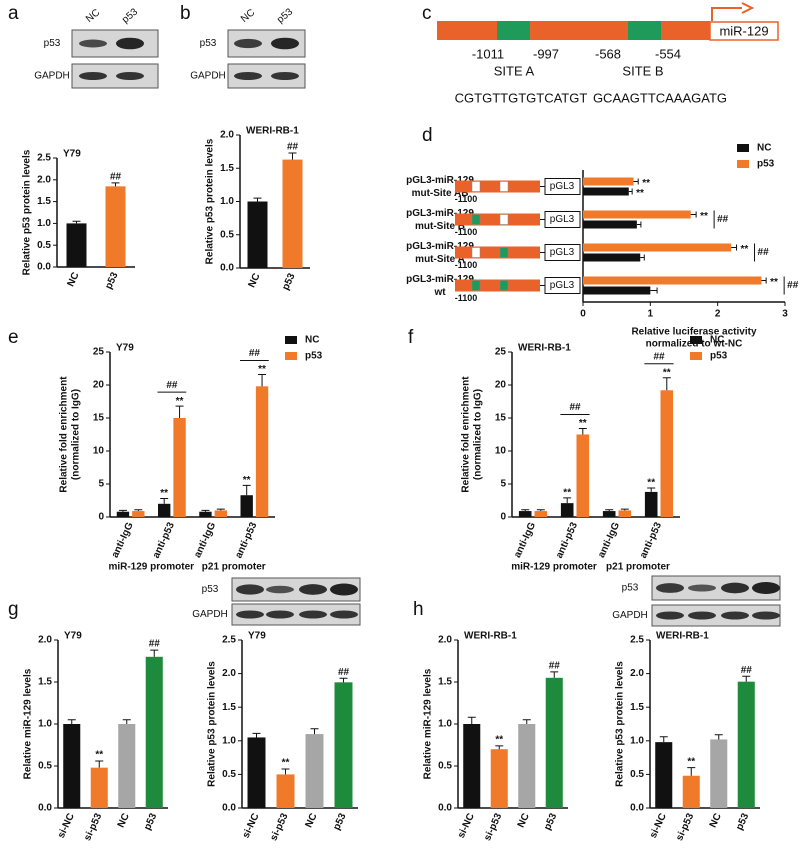  Describe the element at coordinates (45, 640) in the screenshot. I see `y-tick-label: 2.0` at that location.